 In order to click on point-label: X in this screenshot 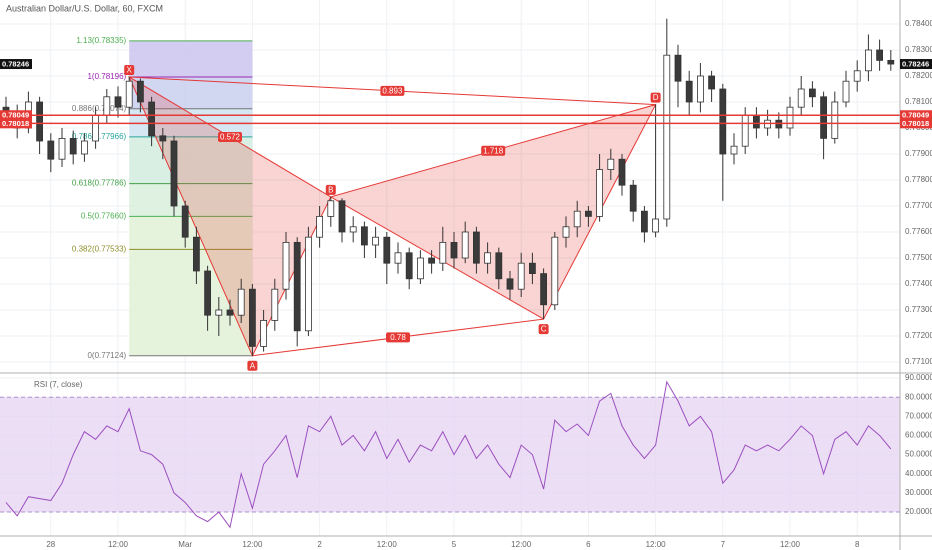, I will do `click(130, 70)`.